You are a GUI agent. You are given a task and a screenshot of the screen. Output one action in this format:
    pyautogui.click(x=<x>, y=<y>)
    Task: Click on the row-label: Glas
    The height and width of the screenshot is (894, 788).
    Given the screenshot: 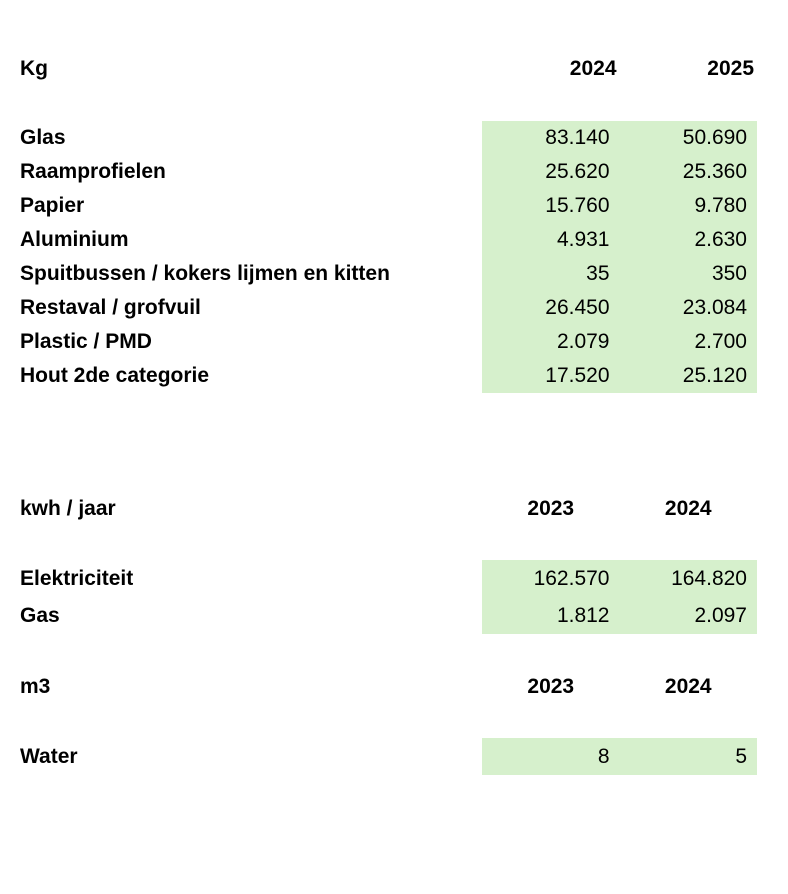 What is the action you would take?
    pyautogui.click(x=43, y=137)
    